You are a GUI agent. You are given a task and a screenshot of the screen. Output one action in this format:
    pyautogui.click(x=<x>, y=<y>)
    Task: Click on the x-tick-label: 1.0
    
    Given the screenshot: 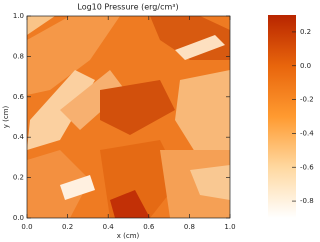 What is the action you would take?
    pyautogui.click(x=229, y=227)
    